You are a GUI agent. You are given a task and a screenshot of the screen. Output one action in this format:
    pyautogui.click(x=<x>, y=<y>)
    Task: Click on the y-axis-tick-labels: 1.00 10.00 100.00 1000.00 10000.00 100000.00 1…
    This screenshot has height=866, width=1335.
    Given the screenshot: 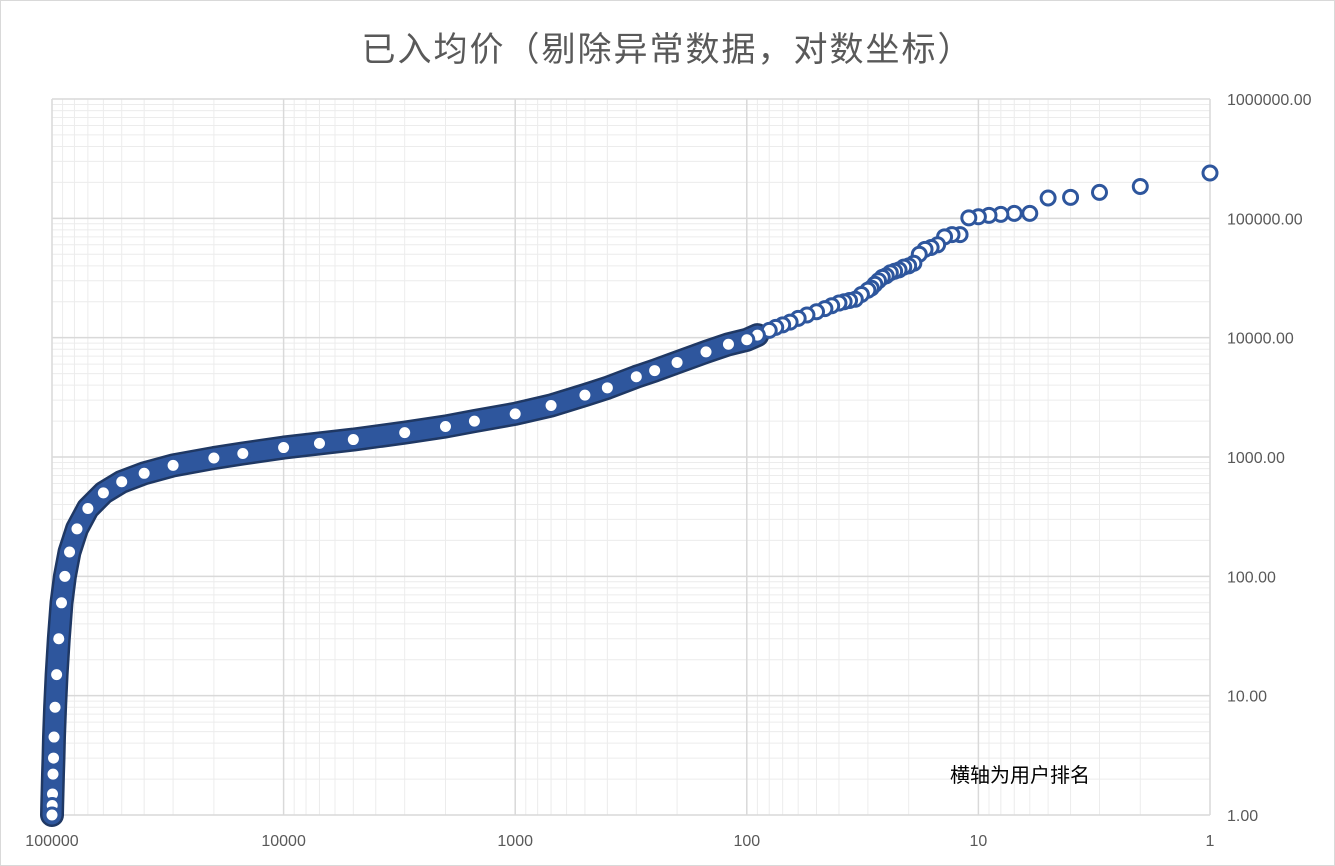 What is the action you would take?
    pyautogui.click(x=1269, y=458)
    